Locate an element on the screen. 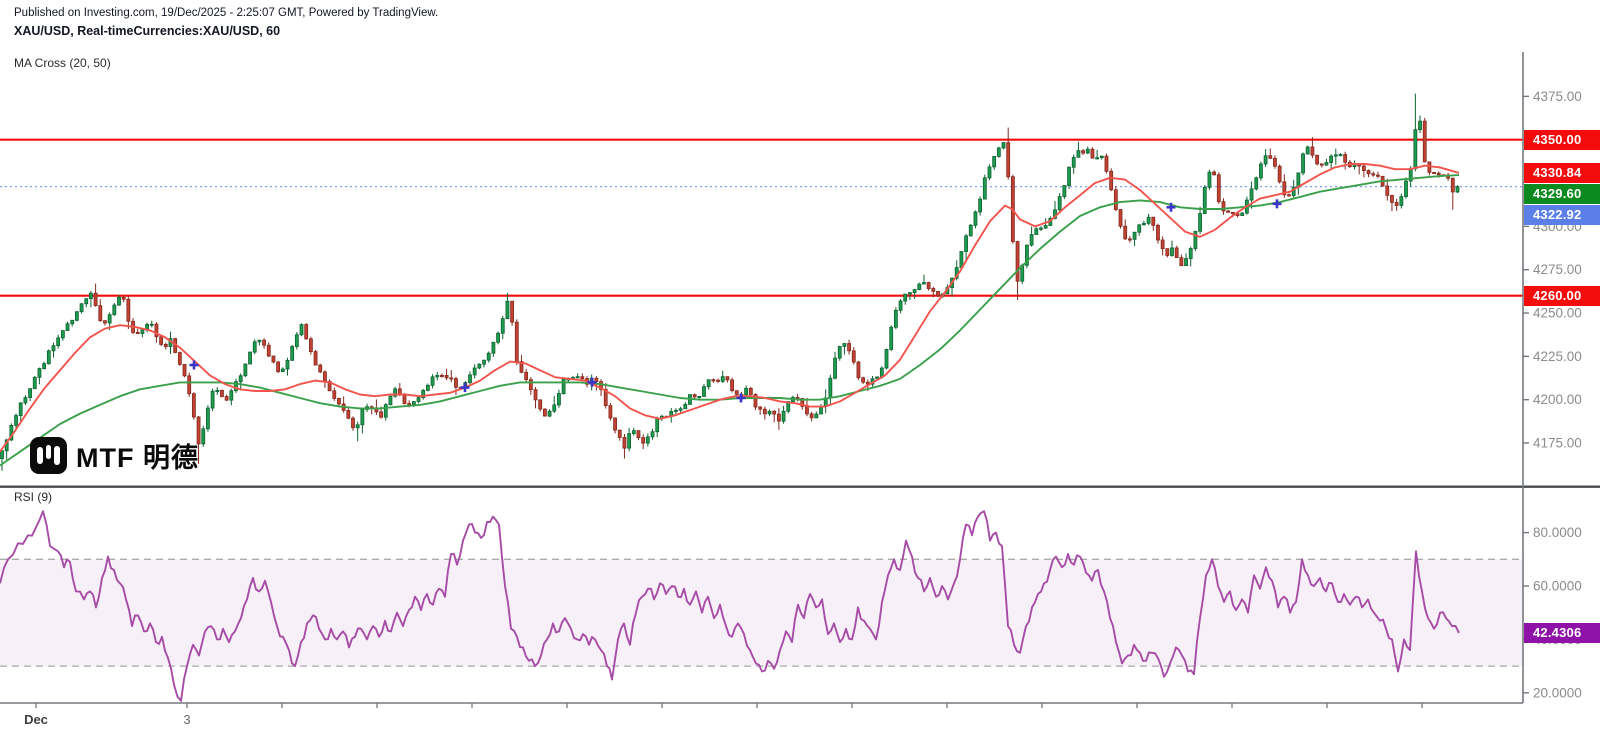  pane-divider is located at coordinates (800, 486).